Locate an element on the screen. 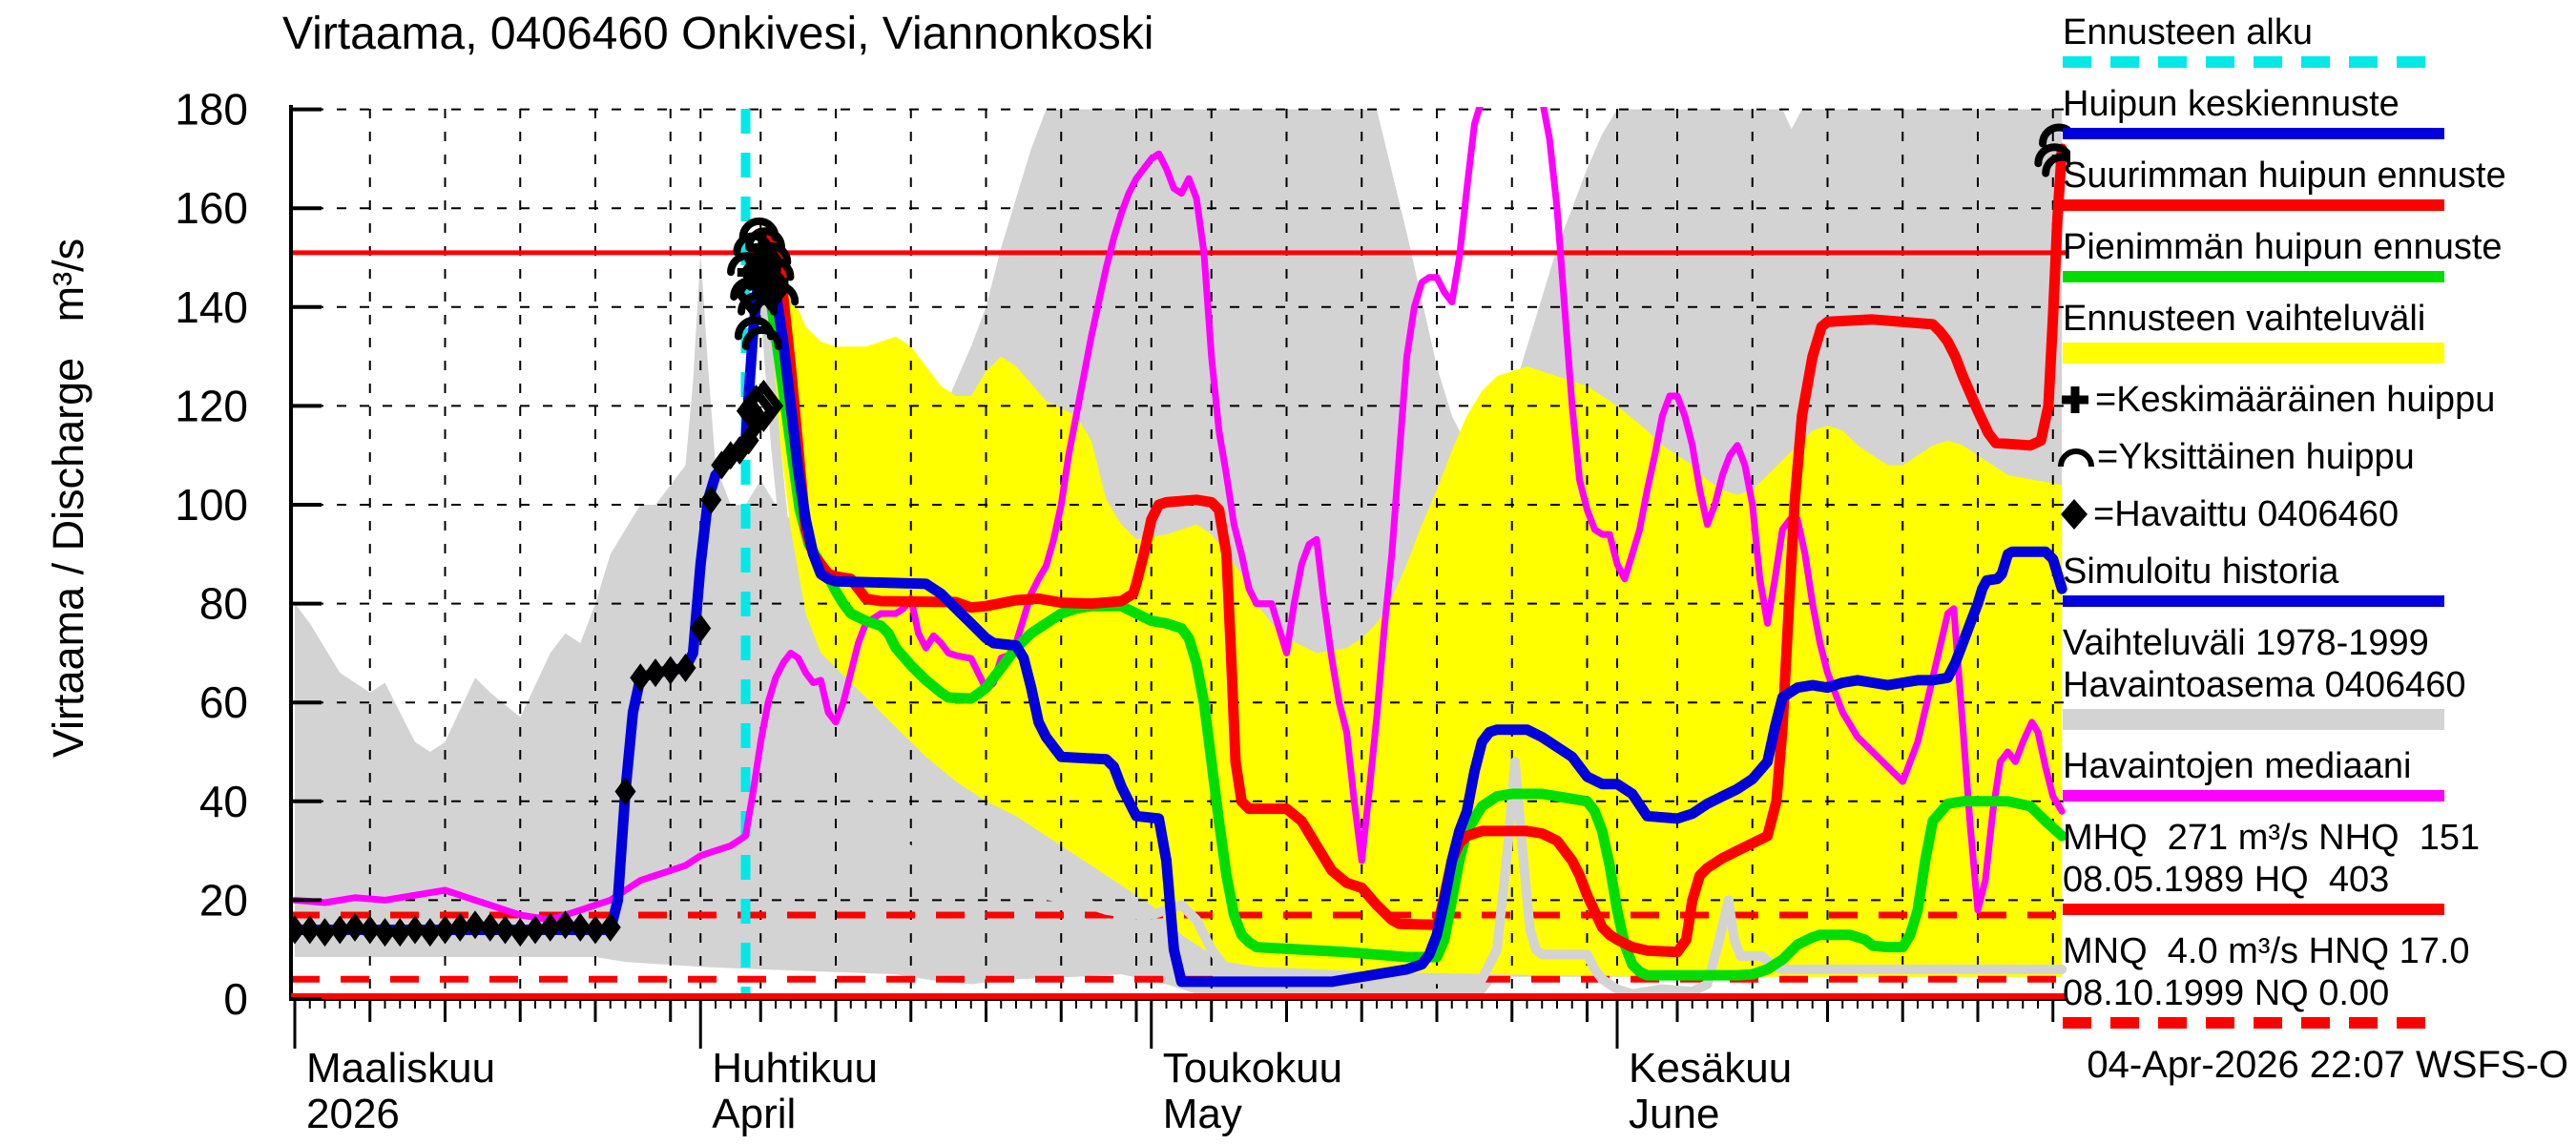 The width and height of the screenshot is (2576, 1145). y-axis-label: Virtaama / Discharge m³/s is located at coordinates (68, 499).